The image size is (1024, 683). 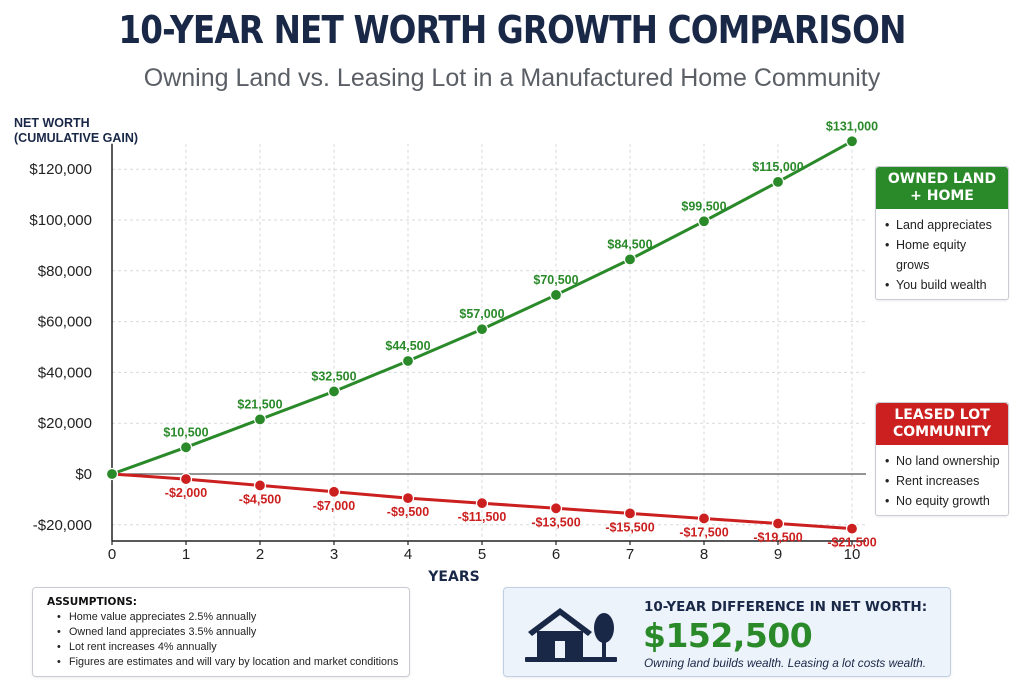 What do you see at coordinates (942, 424) in the screenshot?
I see `legend-leased-title: LEASED LOT COMMUNITY` at bounding box center [942, 424].